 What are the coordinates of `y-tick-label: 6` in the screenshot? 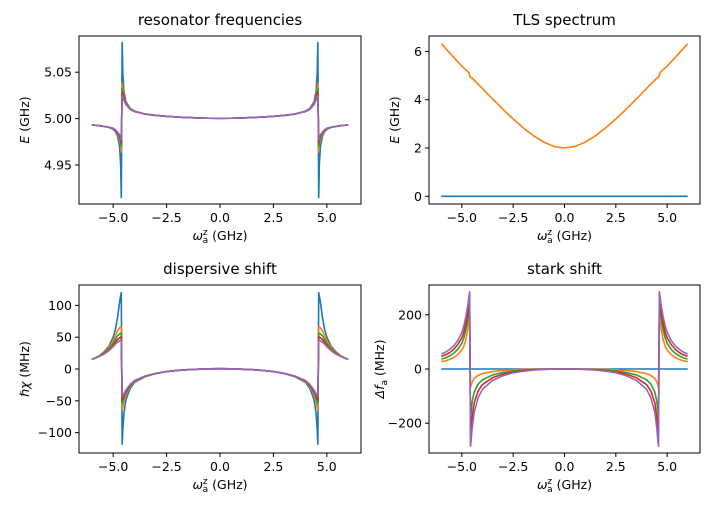 It's located at (418, 51).